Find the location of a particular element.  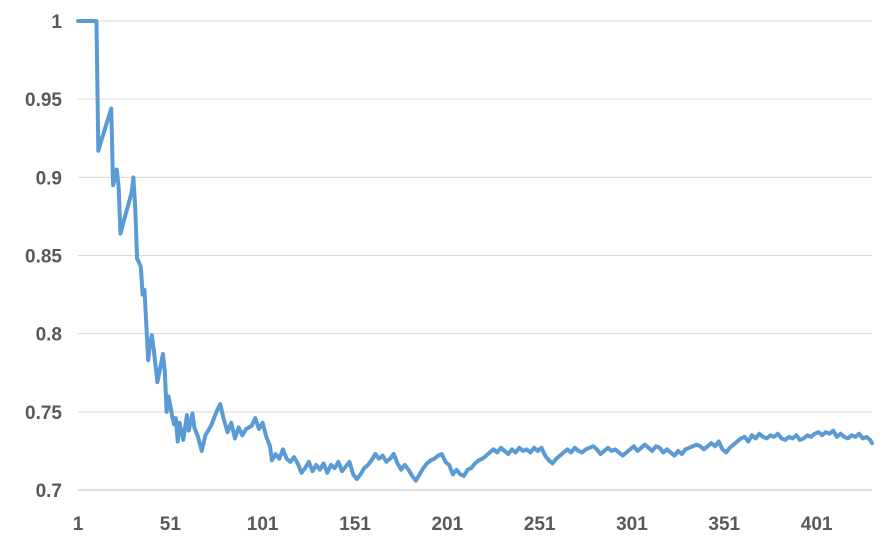

y-tick-label: 0.9 is located at coordinates (49, 178).